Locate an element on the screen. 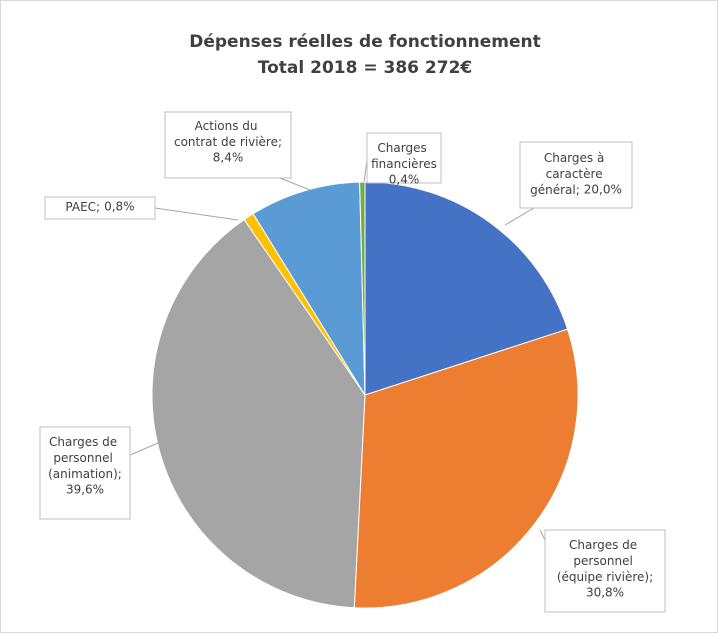 The image size is (718, 633). data-label-value: 30,8% is located at coordinates (605, 593).